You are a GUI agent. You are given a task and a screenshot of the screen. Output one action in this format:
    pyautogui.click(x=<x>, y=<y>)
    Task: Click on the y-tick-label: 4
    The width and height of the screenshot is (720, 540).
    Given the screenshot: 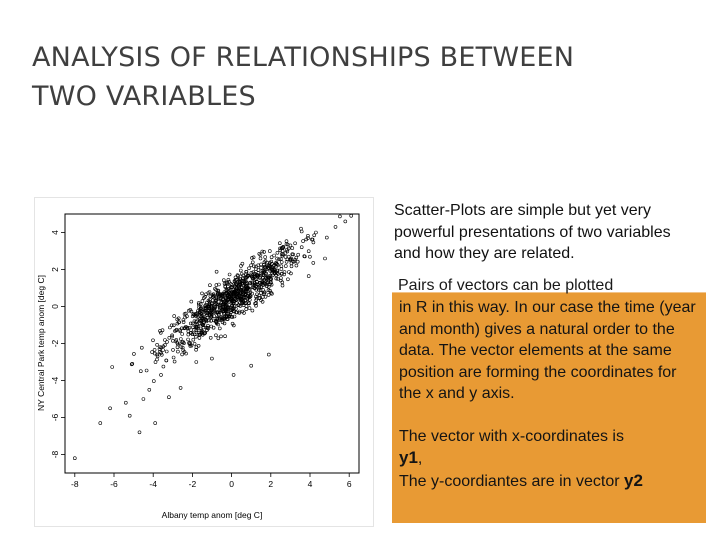 What is the action you would take?
    pyautogui.click(x=55, y=232)
    